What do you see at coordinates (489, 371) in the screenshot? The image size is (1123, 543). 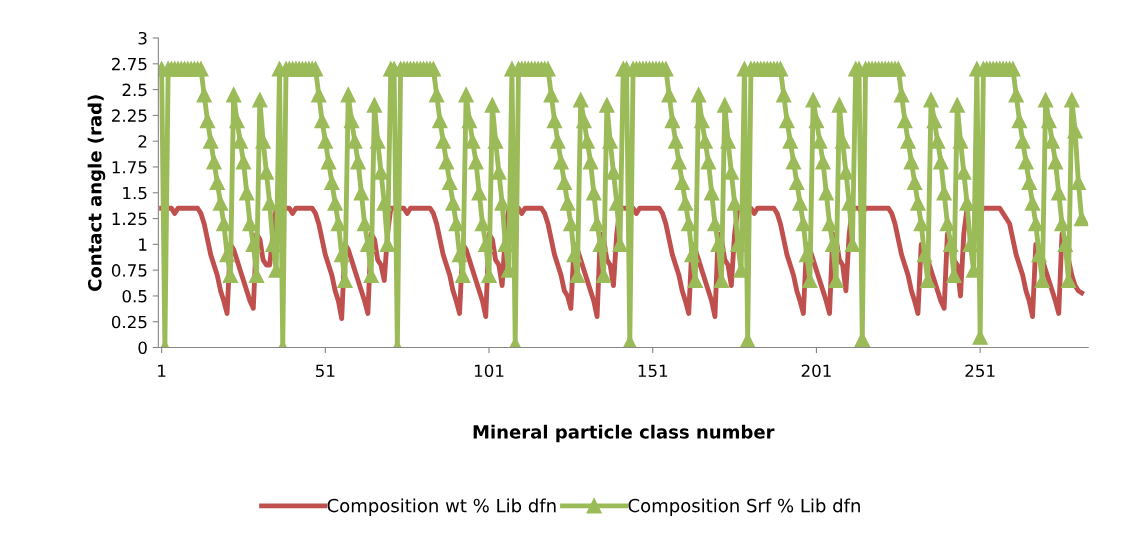 I see `x-tick-label: 101` at bounding box center [489, 371].